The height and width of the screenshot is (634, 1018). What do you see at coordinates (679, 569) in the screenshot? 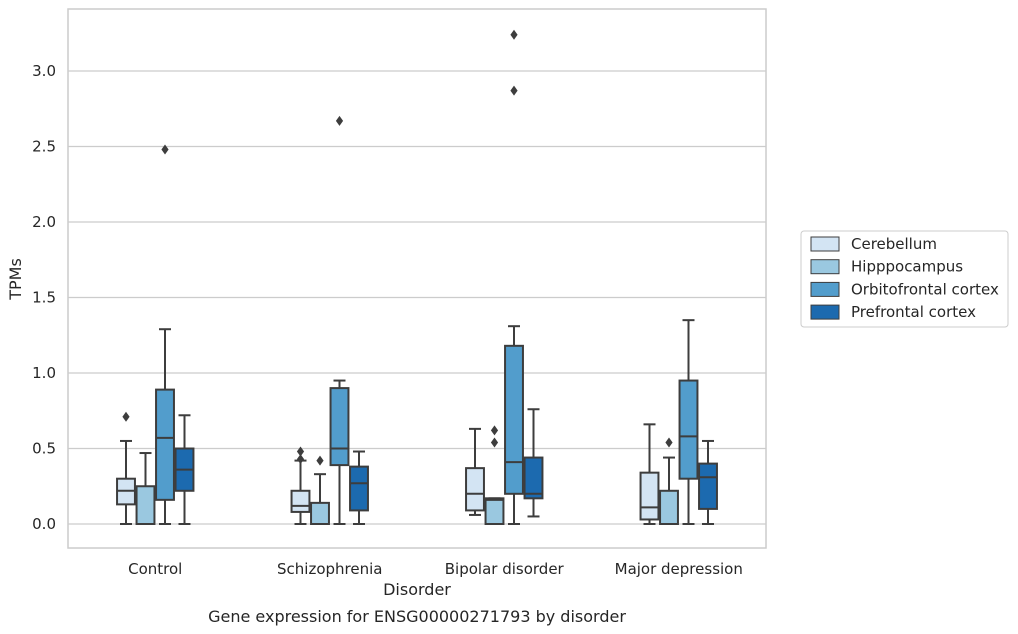
I see `x-tick-label: Major depression` at bounding box center [679, 569].